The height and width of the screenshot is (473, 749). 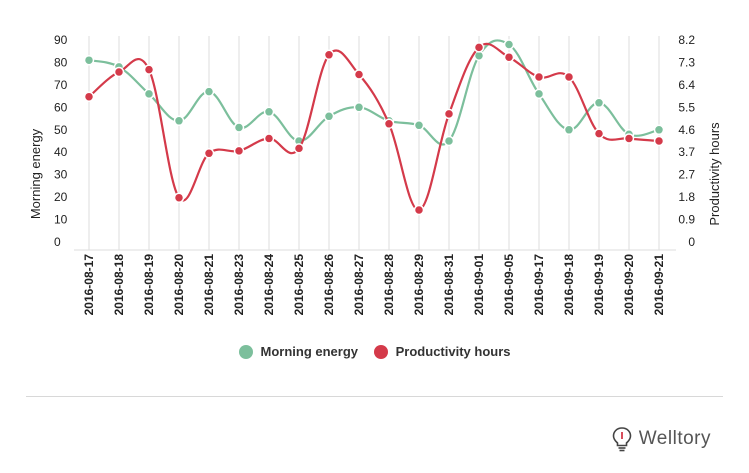 I want to click on legend-item-morning-energy: Morning energy, so click(x=298, y=351).